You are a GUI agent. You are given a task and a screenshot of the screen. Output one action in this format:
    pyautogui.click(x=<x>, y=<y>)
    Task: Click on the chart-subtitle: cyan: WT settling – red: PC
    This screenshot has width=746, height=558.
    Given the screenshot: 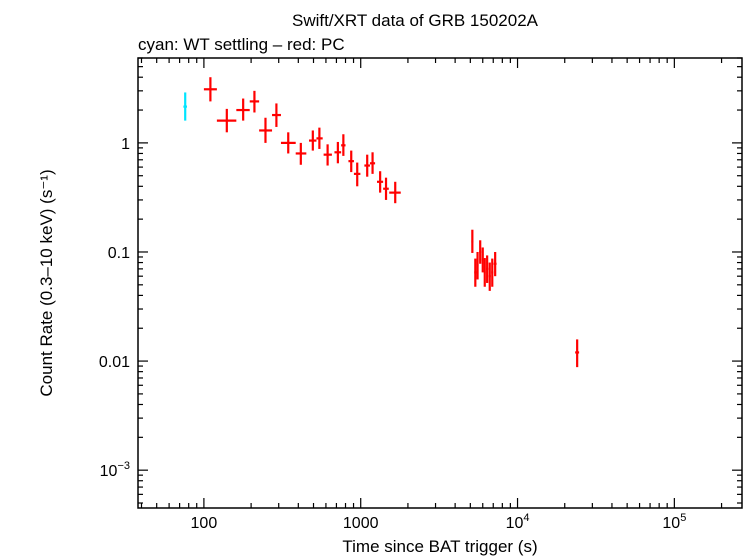 What is the action you would take?
    pyautogui.click(x=241, y=44)
    